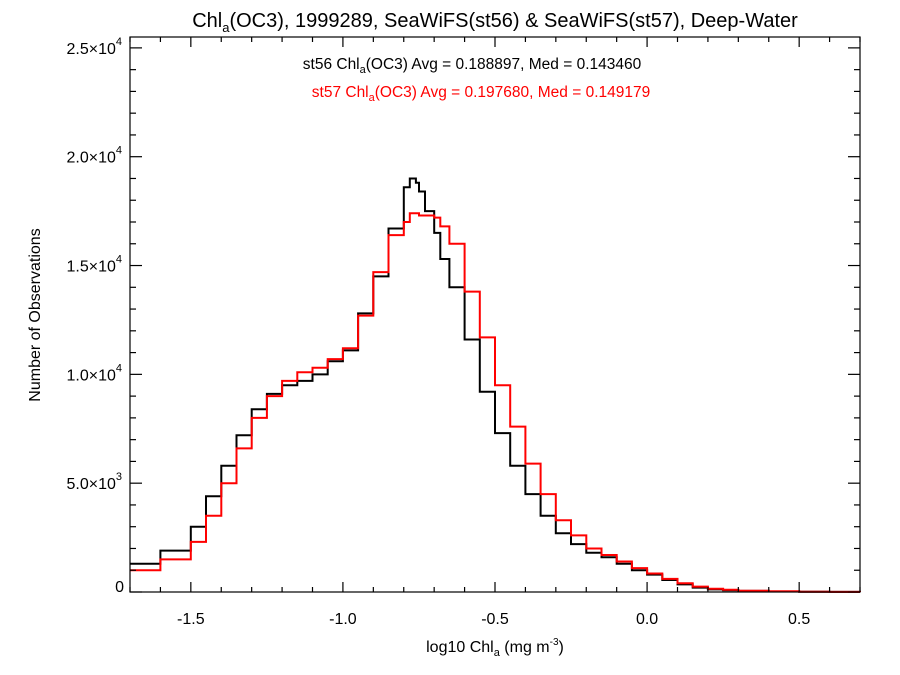  What do you see at coordinates (94, 265) in the screenshot?
I see `y-tick-label: 1.5×10⁴` at bounding box center [94, 265].